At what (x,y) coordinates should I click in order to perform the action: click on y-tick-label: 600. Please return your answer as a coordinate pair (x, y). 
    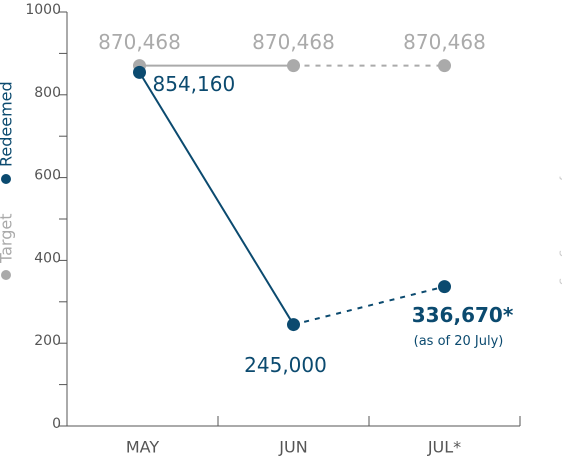
    Looking at the image, I should click on (47, 176).